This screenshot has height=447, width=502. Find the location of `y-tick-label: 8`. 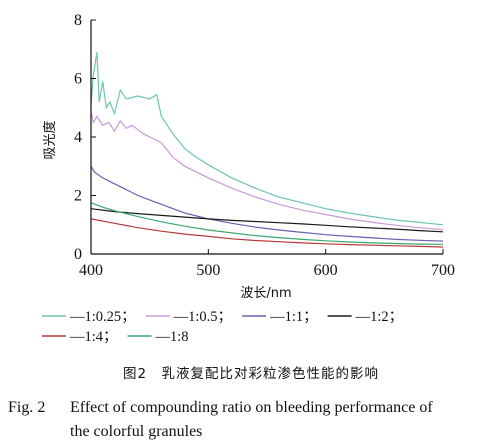

y-tick-label: 8 is located at coordinates (78, 20).